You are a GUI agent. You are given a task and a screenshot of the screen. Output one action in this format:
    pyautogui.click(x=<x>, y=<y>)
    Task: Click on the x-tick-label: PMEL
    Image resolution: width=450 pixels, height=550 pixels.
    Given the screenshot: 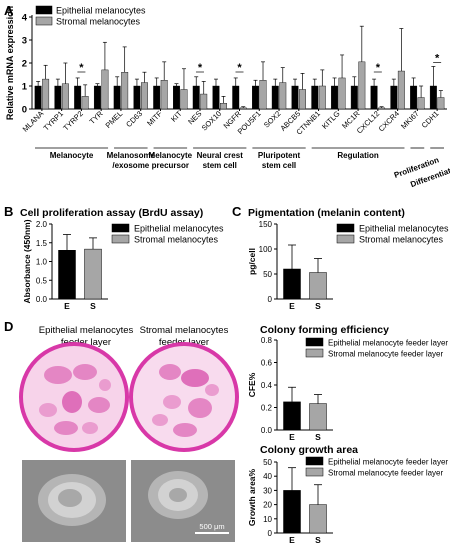 What is the action you would take?
    pyautogui.click(x=114, y=119)
    